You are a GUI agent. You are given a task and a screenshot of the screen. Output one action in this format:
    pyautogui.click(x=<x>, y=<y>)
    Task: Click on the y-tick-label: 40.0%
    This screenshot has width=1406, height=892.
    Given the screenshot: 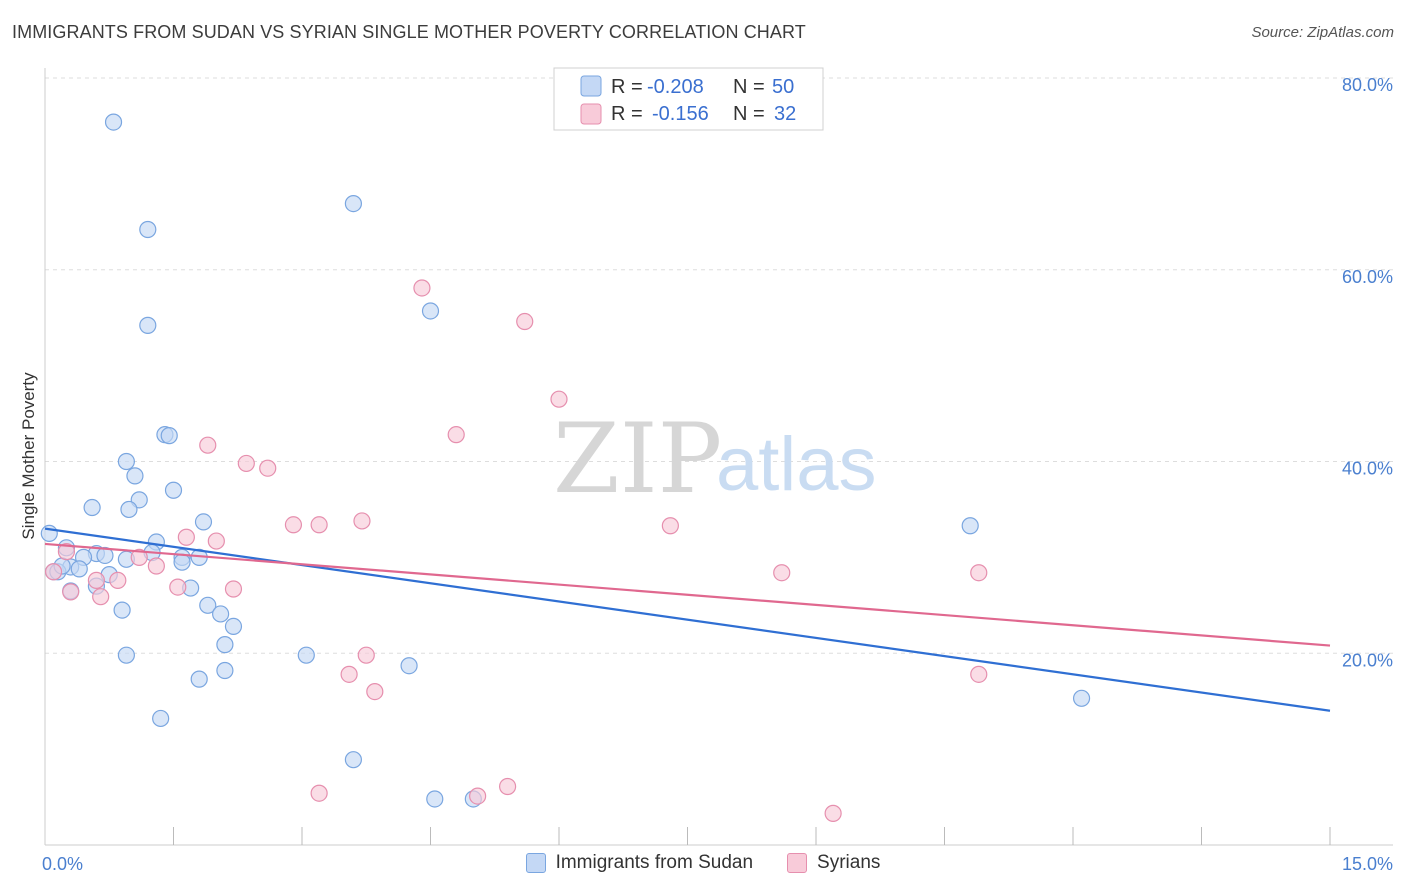 What is the action you would take?
    pyautogui.click(x=1367, y=469)
    